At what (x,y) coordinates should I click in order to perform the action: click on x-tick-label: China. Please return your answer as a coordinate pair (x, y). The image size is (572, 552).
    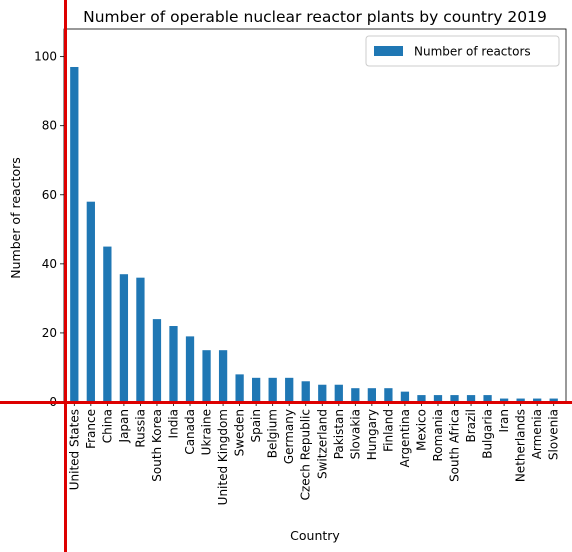
    Looking at the image, I should click on (107, 426).